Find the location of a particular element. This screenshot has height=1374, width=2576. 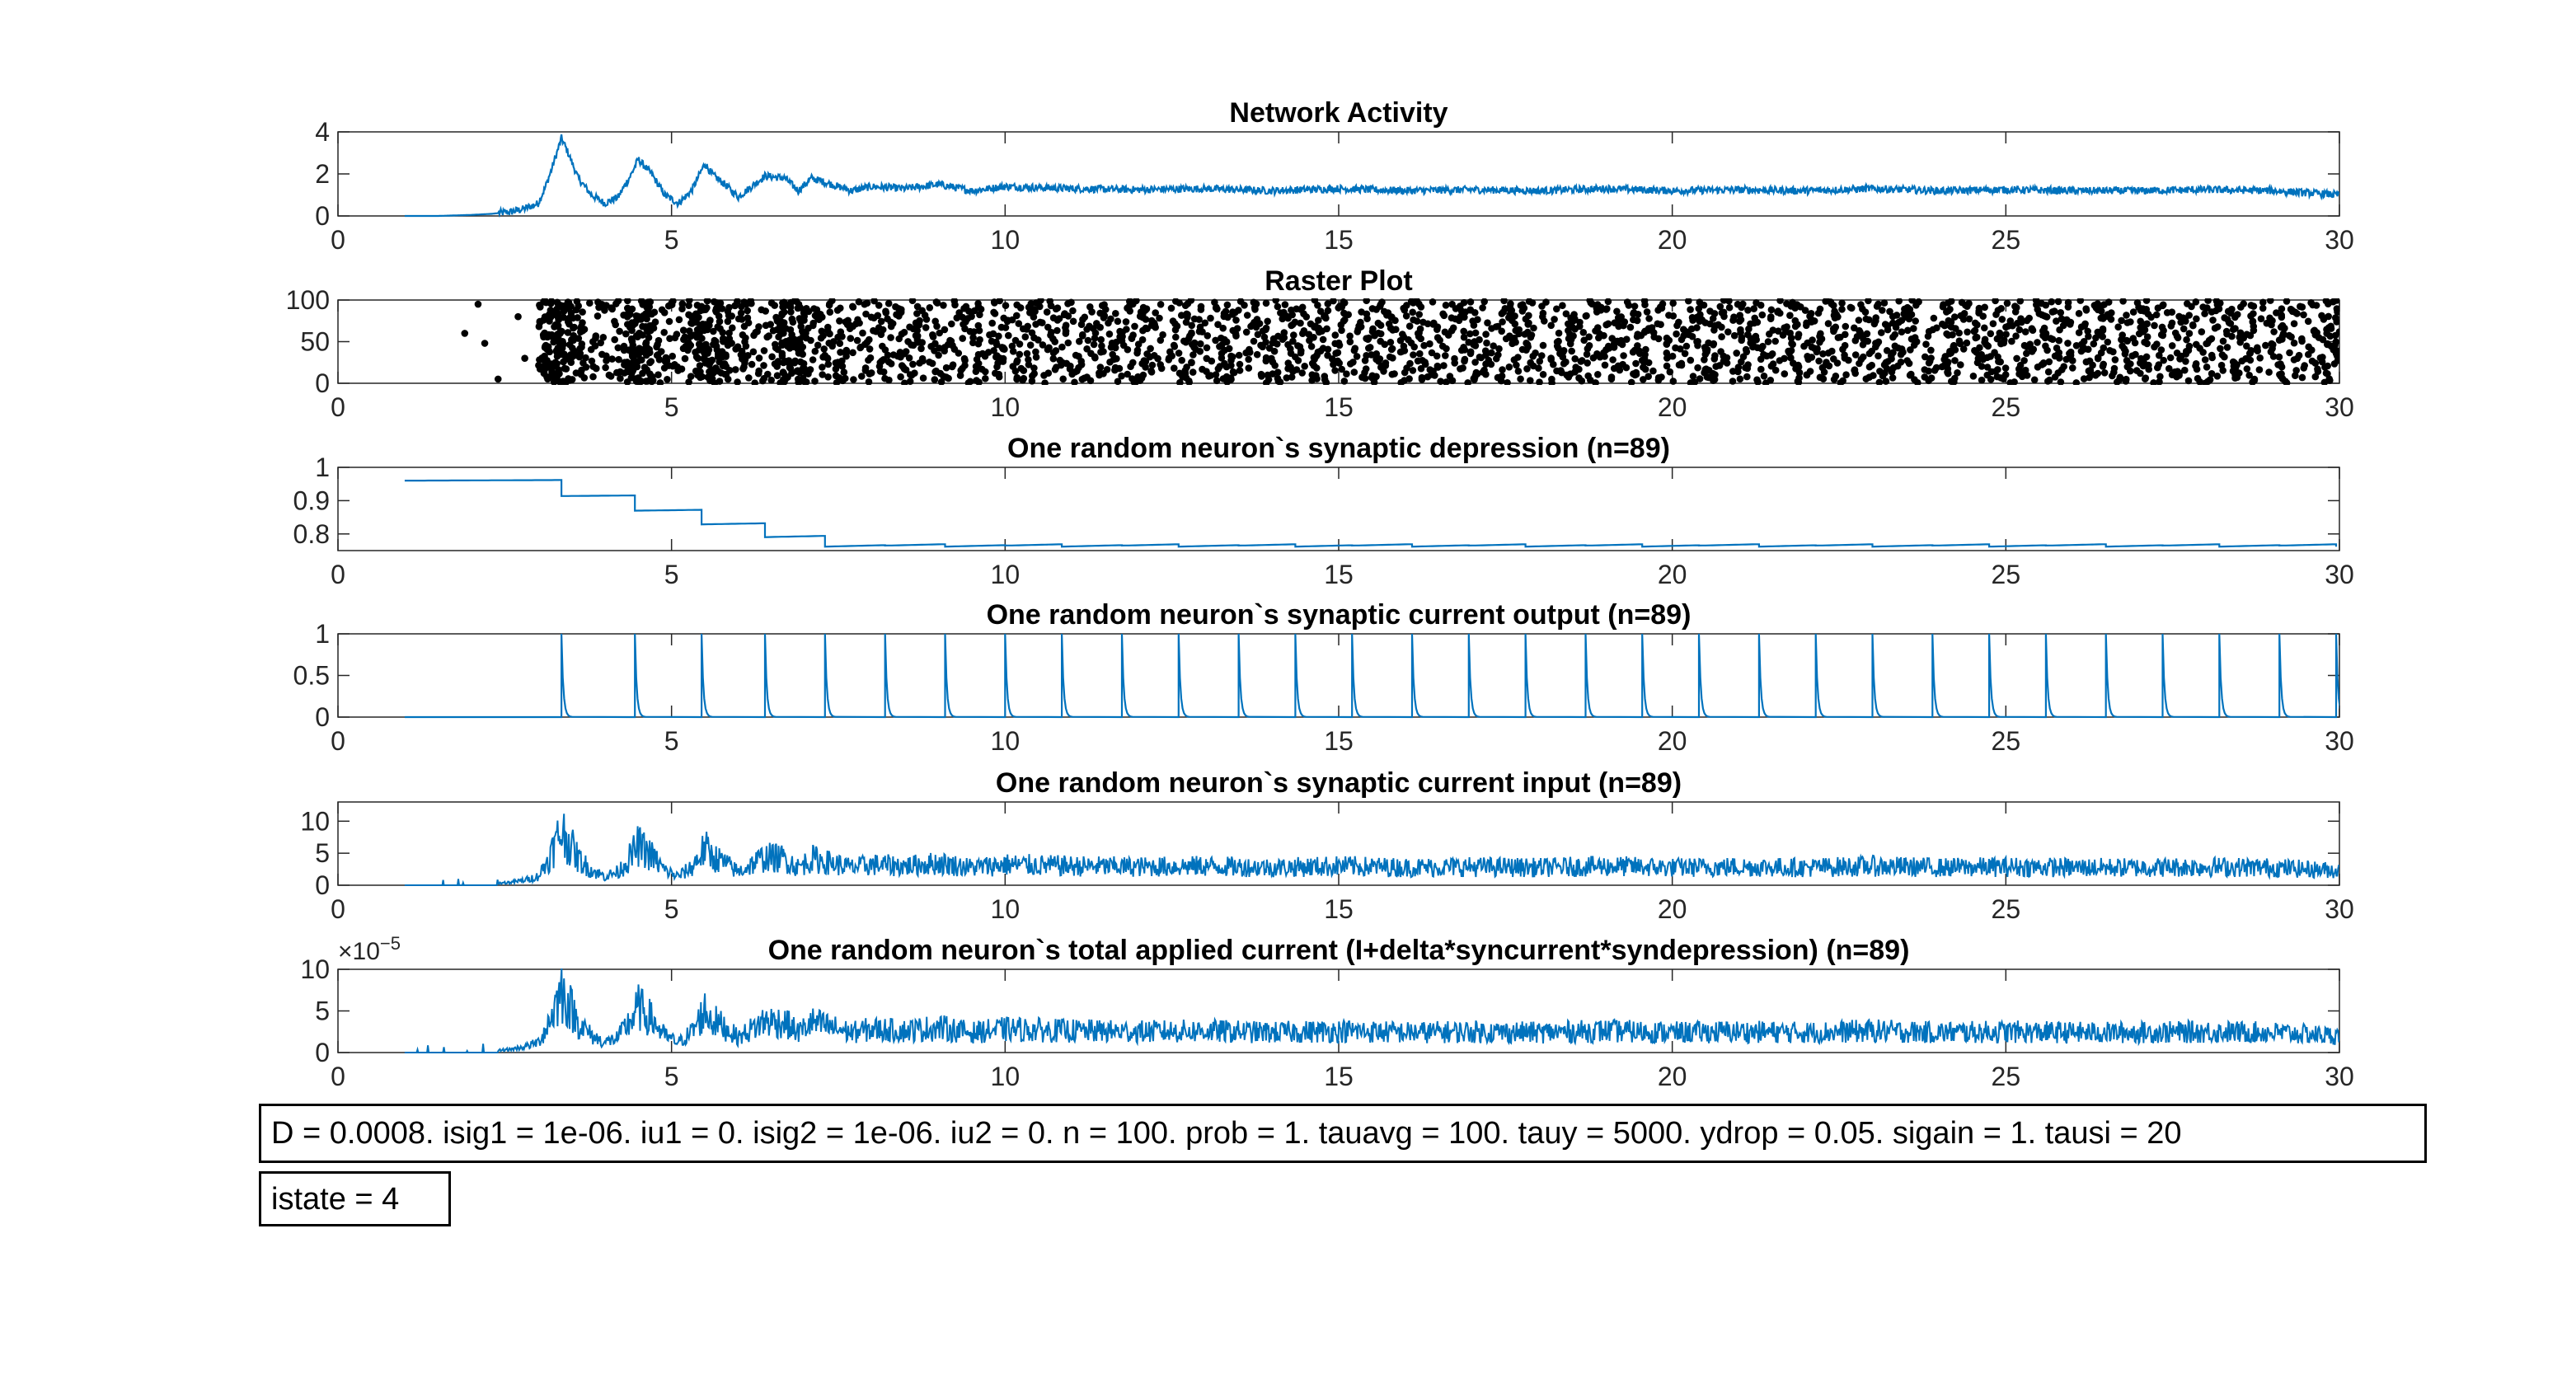

activity-series-line is located at coordinates (1372, 176).